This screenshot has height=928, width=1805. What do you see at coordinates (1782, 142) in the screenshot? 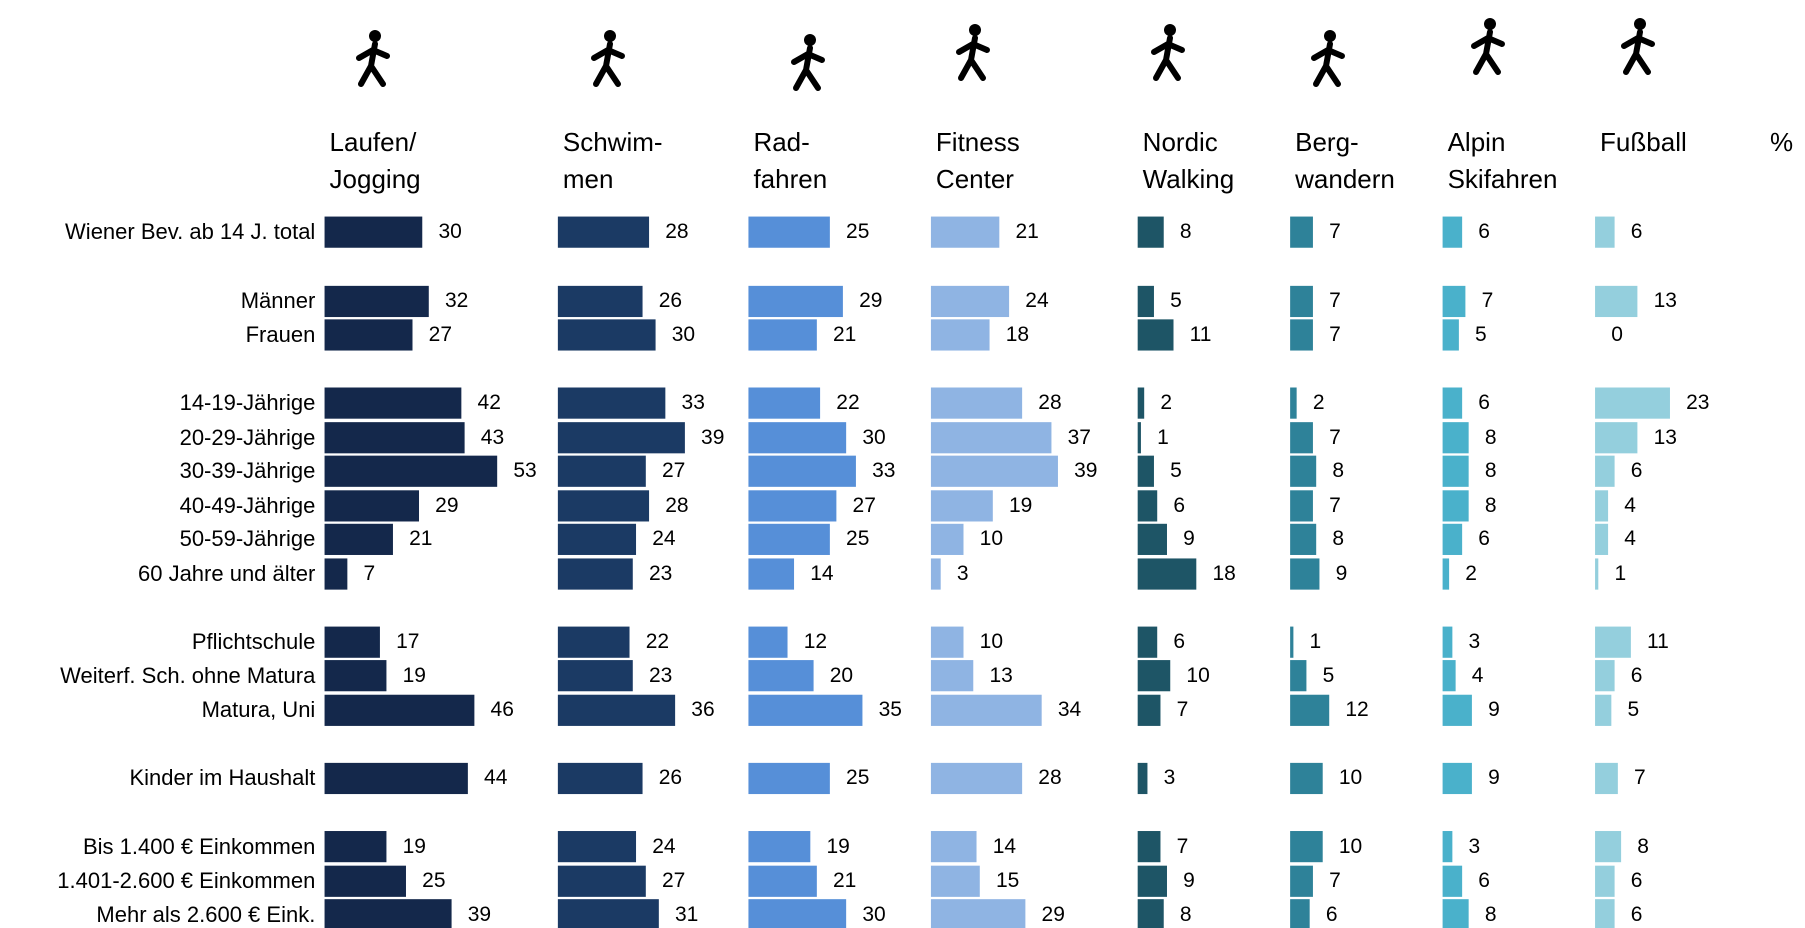
I see `unit-label: %` at bounding box center [1782, 142].